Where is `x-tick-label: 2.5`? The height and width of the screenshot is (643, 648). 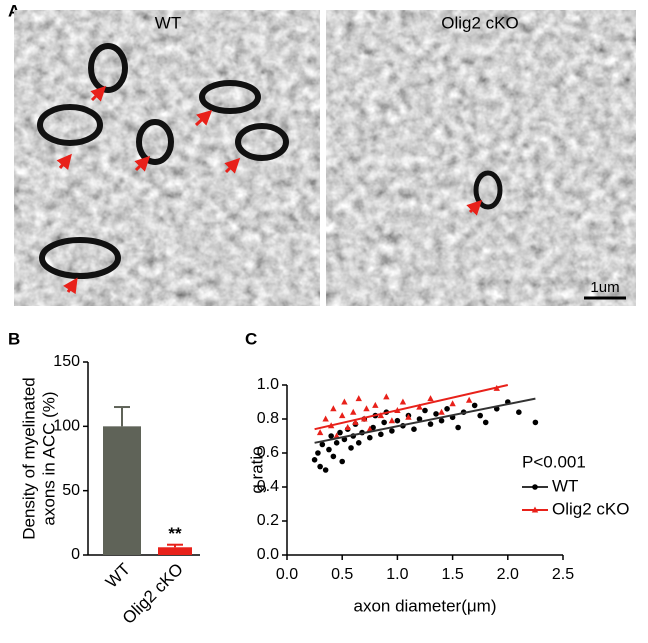 x-tick-label: 2.5 is located at coordinates (563, 574).